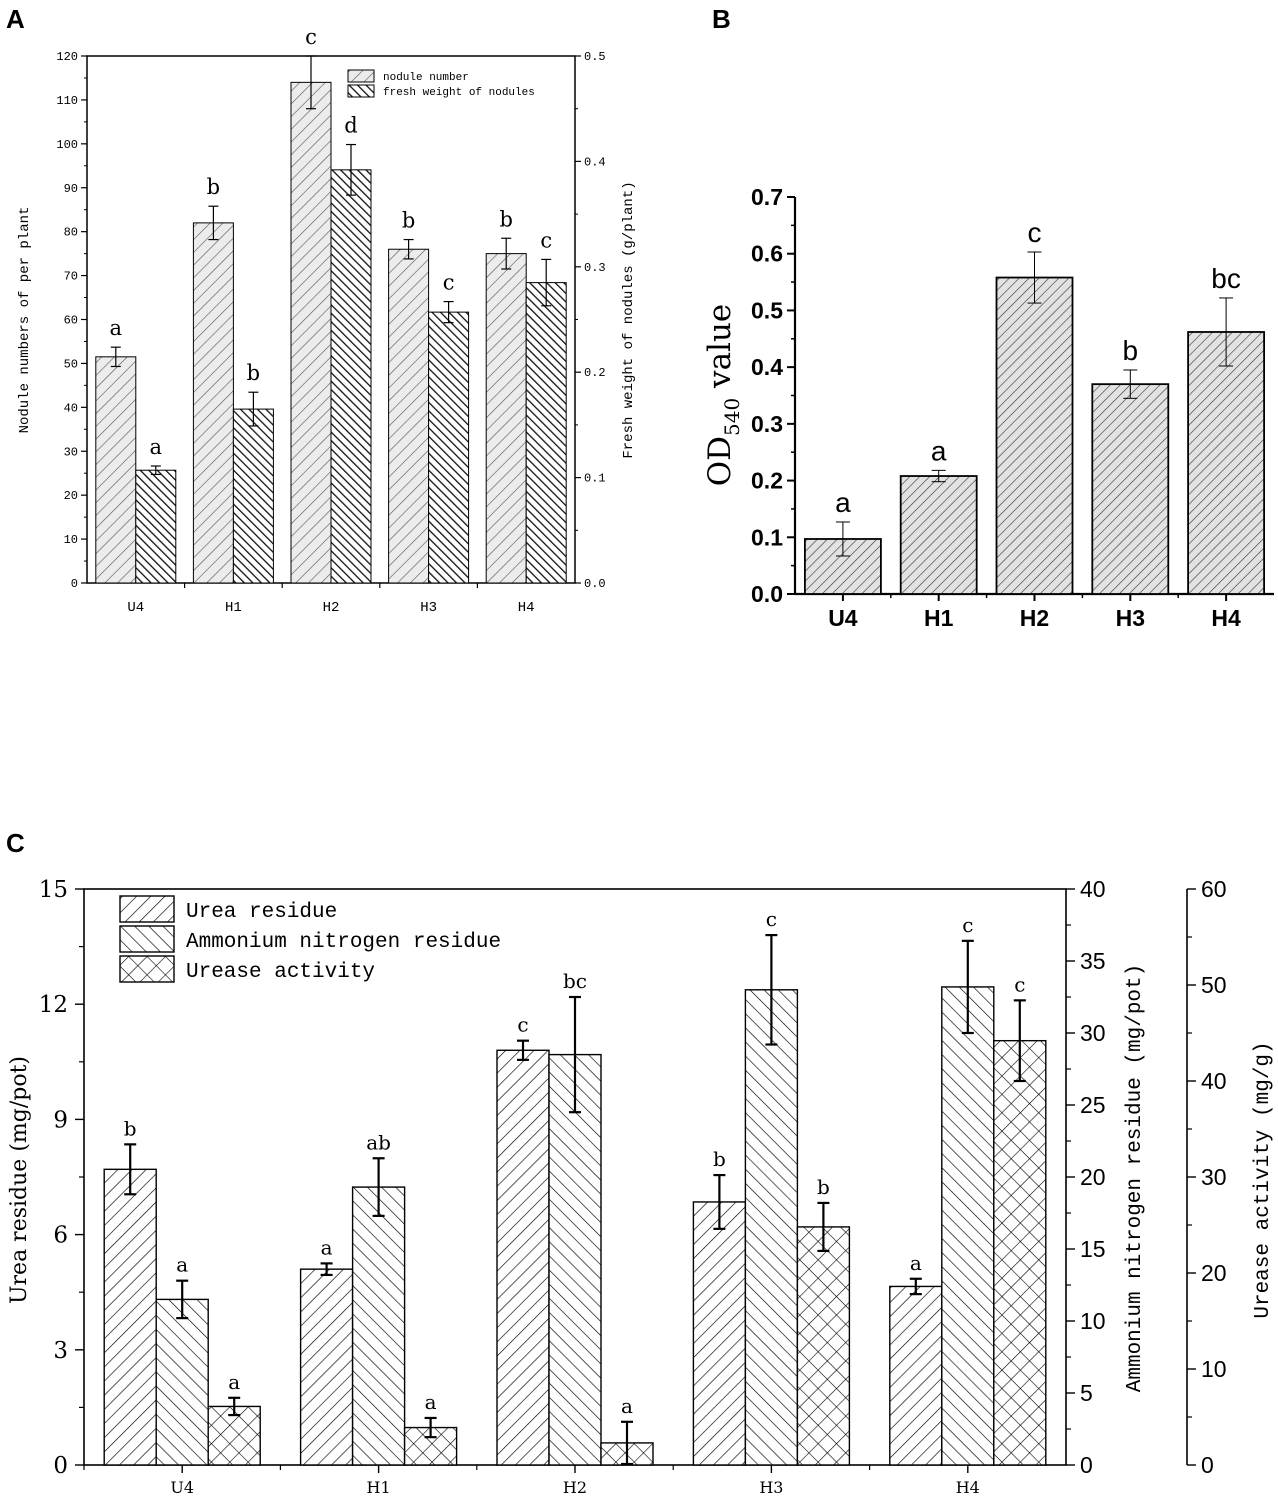 This screenshot has height=1500, width=1278. Describe the element at coordinates (767, 594) in the screenshot. I see `y-tick-label: 0.0` at that location.